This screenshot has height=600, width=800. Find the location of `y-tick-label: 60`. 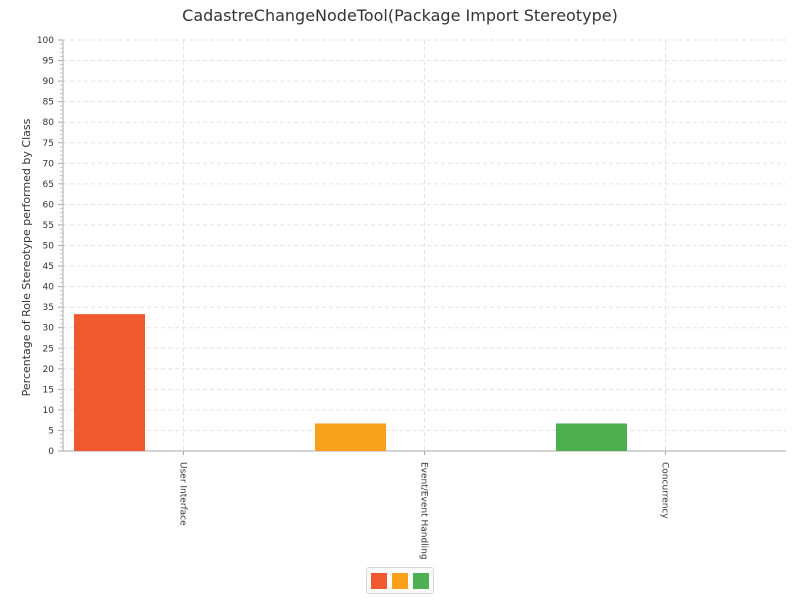

y-tick-label: 60 is located at coordinates (49, 205).